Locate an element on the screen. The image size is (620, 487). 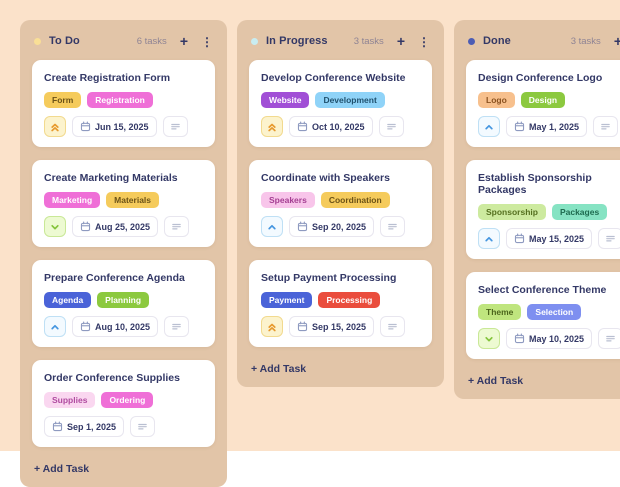
column-header: To Do 6 tasks + ⋮ is located at coordinates (123, 41).